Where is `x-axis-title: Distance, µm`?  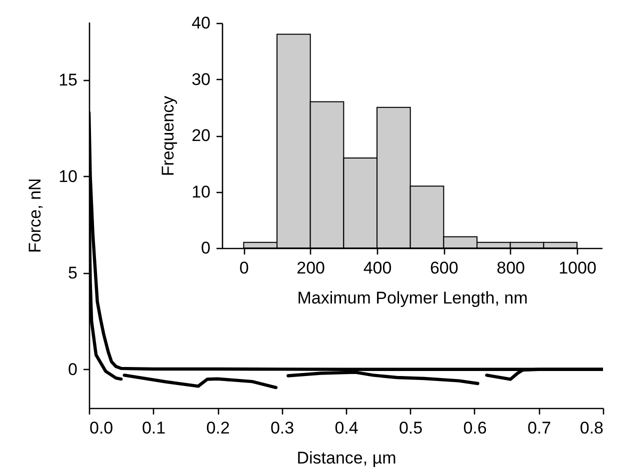
x-axis-title: Distance, µm is located at coordinates (346, 458).